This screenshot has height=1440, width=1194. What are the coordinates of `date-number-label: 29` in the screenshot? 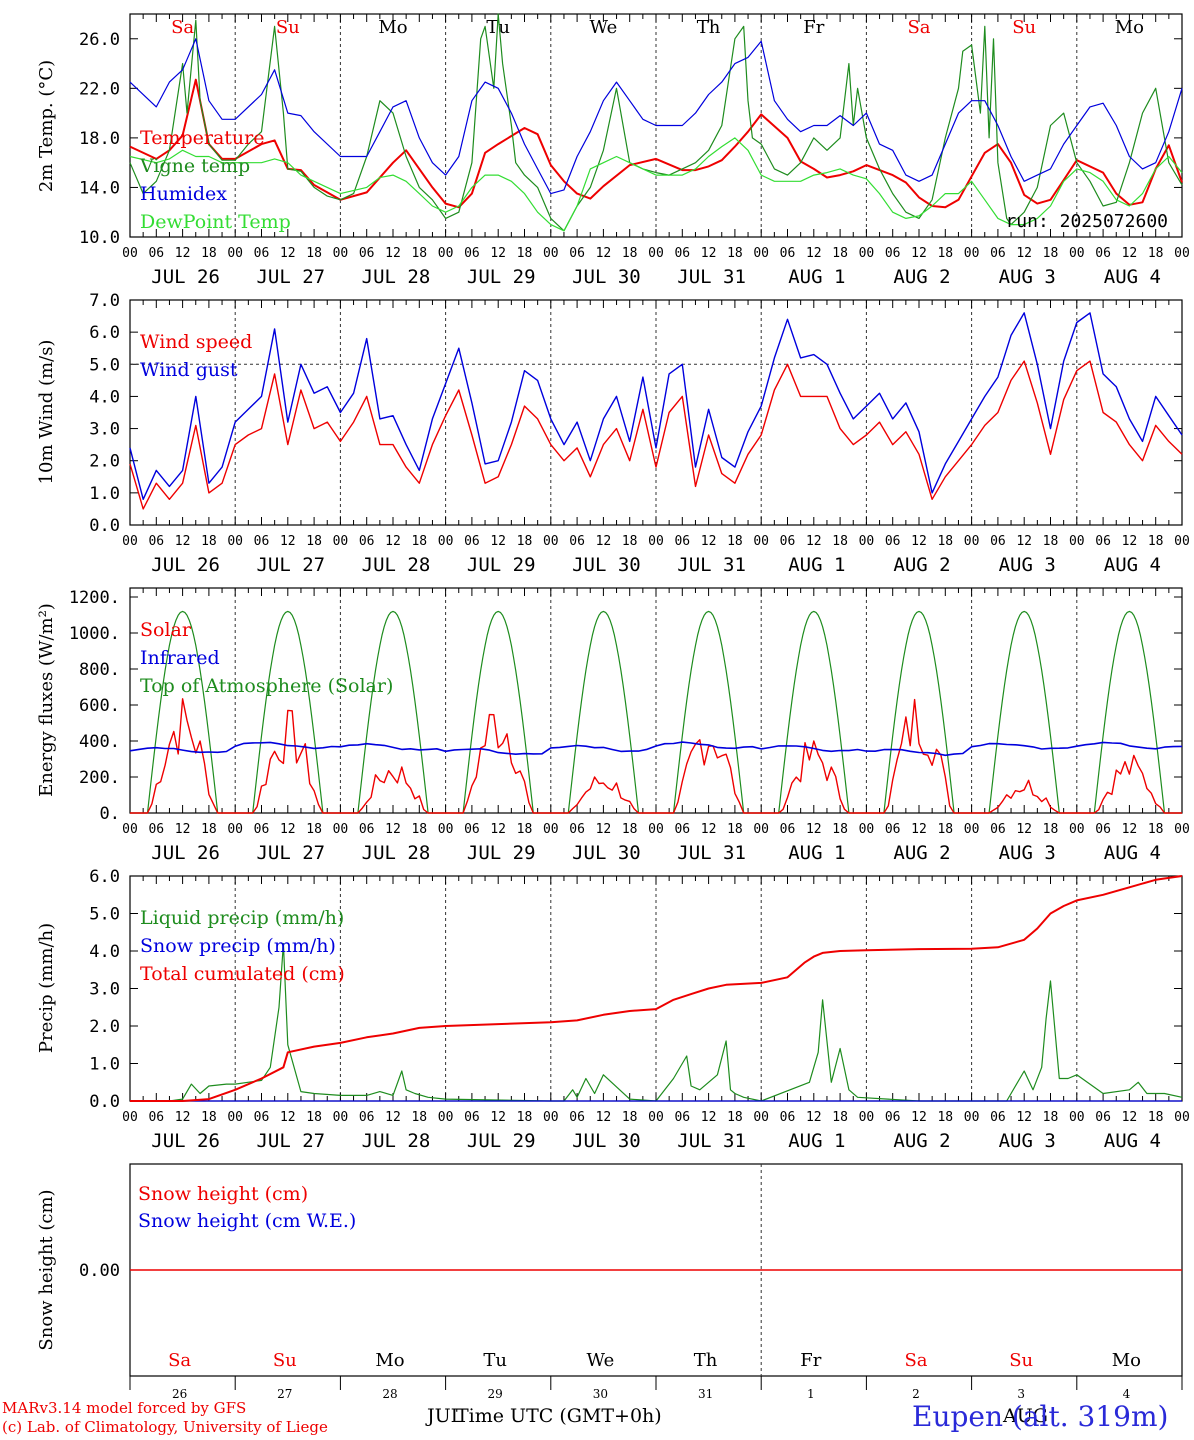 It's located at (495, 1394).